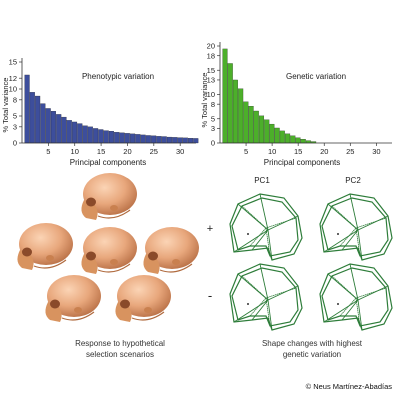 This screenshot has height=400, width=400. Describe the element at coordinates (190, 141) in the screenshot. I see `bar-pc32` at that location.